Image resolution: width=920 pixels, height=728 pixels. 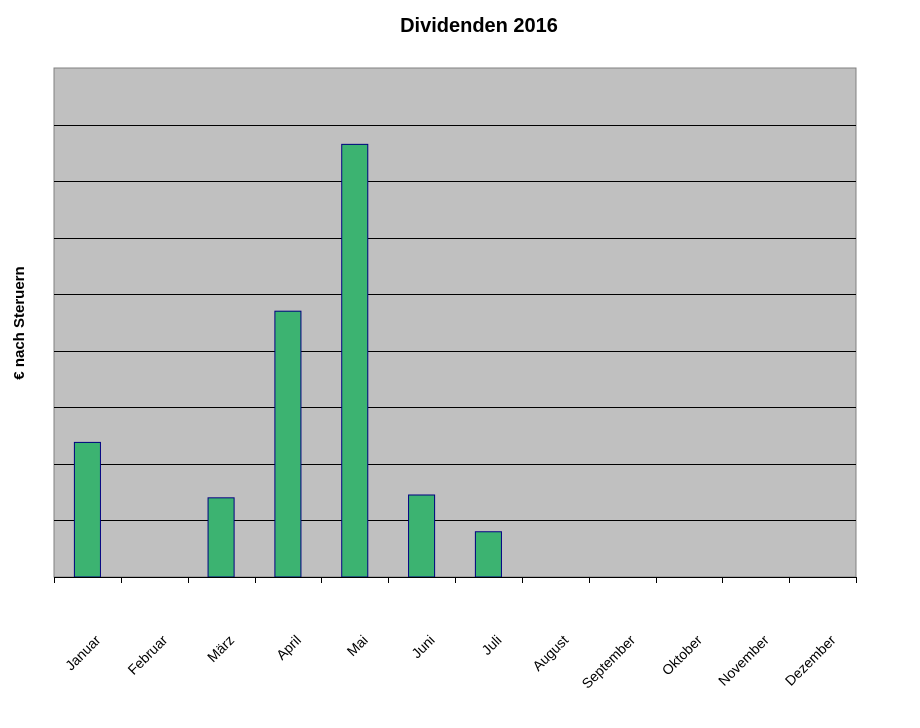 I want to click on x-tick-label: Januar, so click(x=83, y=653).